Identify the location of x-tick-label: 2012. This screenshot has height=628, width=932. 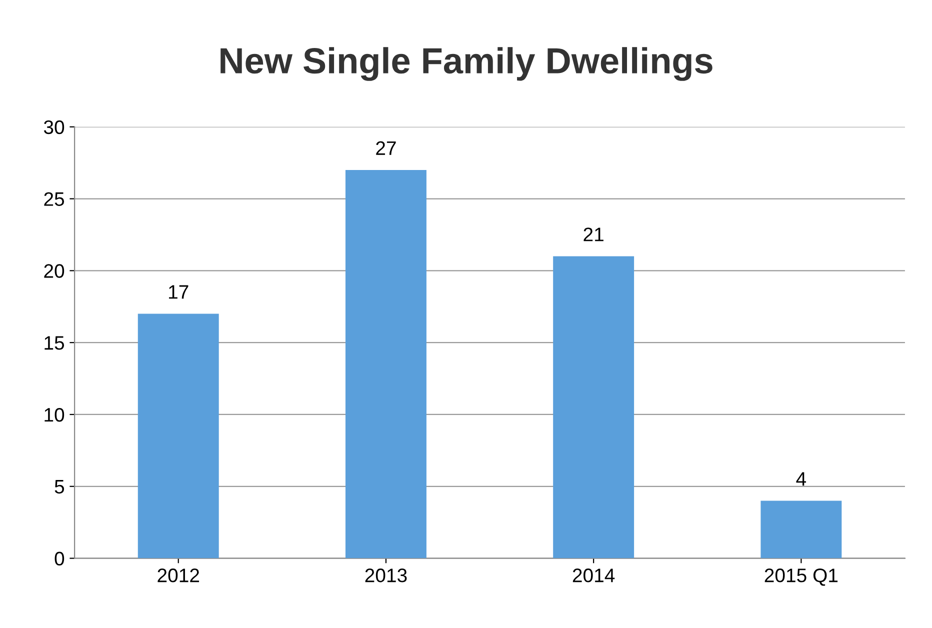
(179, 575).